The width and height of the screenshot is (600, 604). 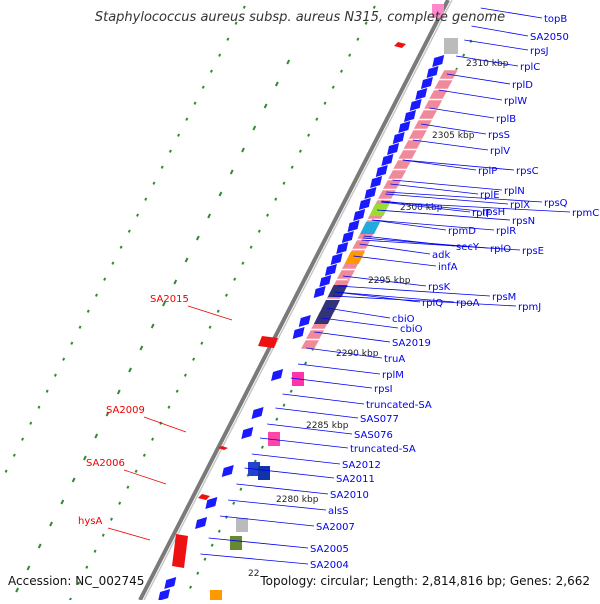 What do you see at coordinates (357, 354) in the screenshot?
I see `scale-label: 2290 kbp` at bounding box center [357, 354].